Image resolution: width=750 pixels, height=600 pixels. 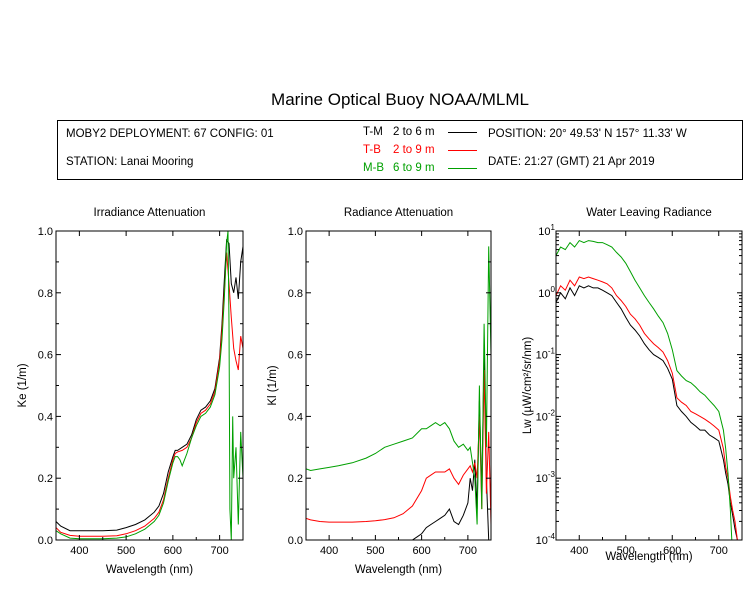 I want to click on legend-code: M-B, so click(x=374, y=168).